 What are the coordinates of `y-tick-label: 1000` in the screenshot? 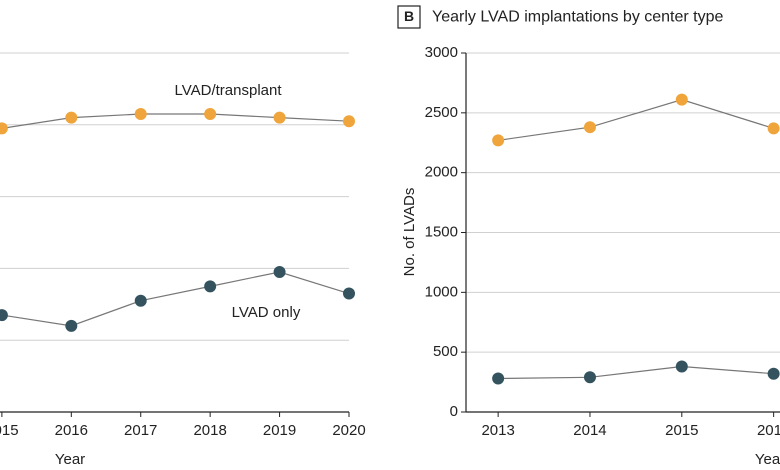 It's located at (441, 291).